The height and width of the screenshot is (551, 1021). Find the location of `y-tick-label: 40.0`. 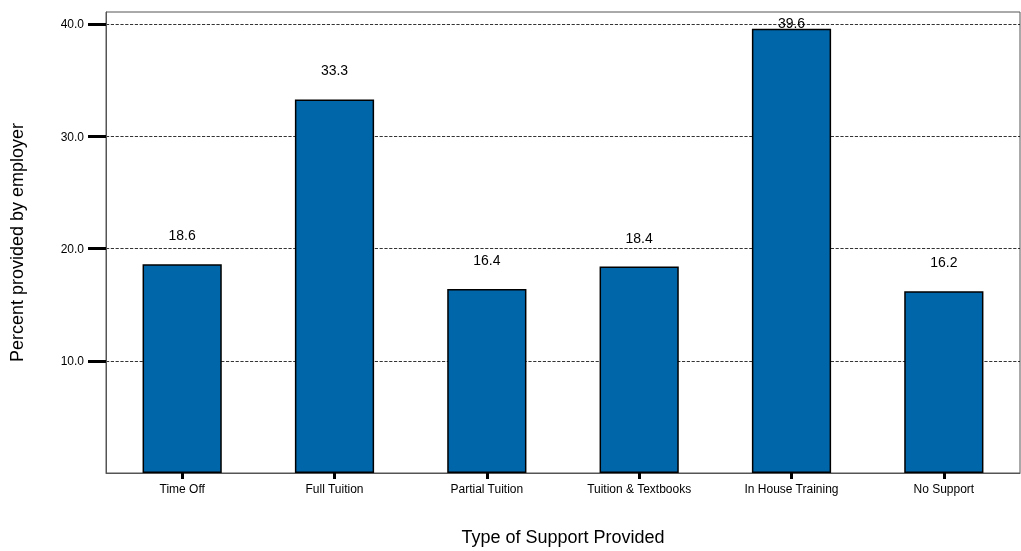

y-tick-label: 40.0 is located at coordinates (72, 24).